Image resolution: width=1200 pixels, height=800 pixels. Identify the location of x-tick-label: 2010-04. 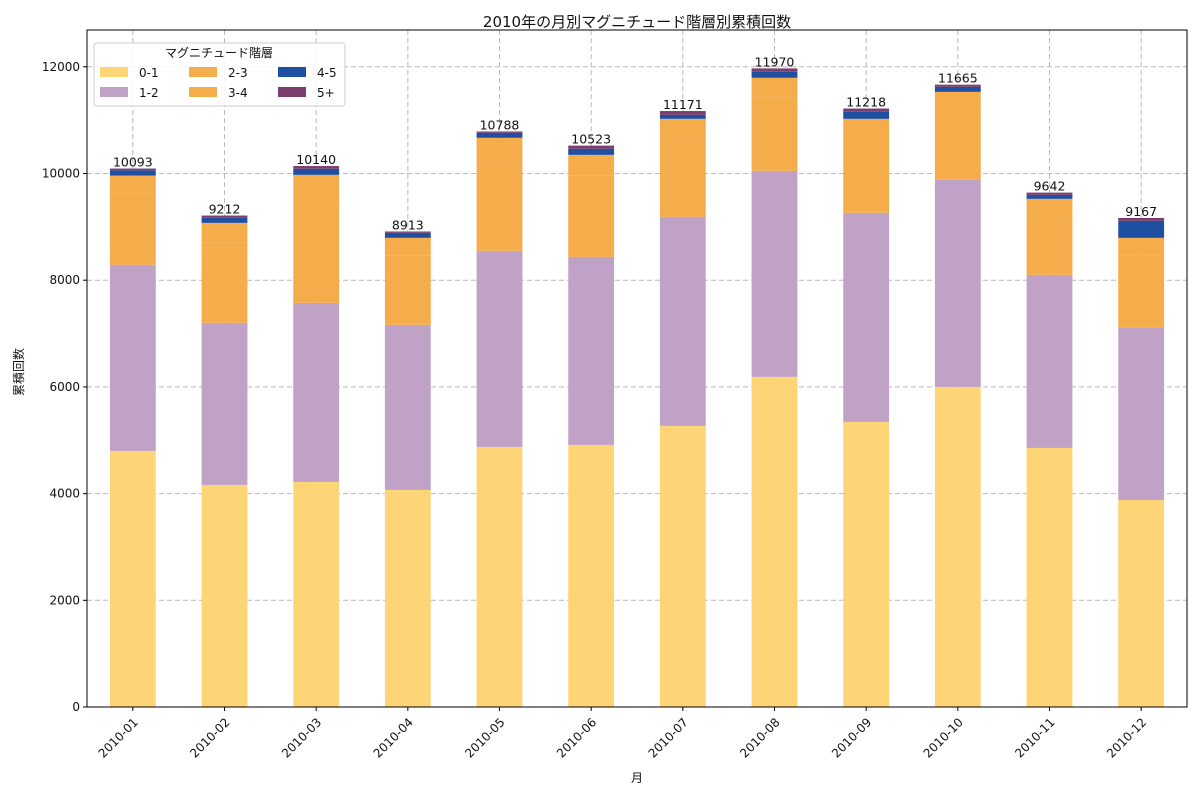
(393, 737).